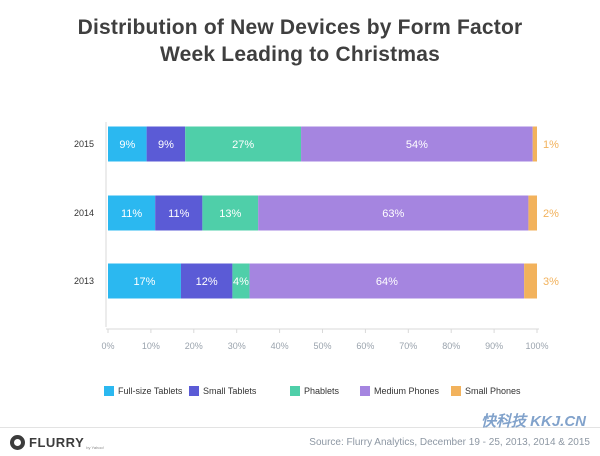  I want to click on x-tick-label: 20%, so click(194, 346).